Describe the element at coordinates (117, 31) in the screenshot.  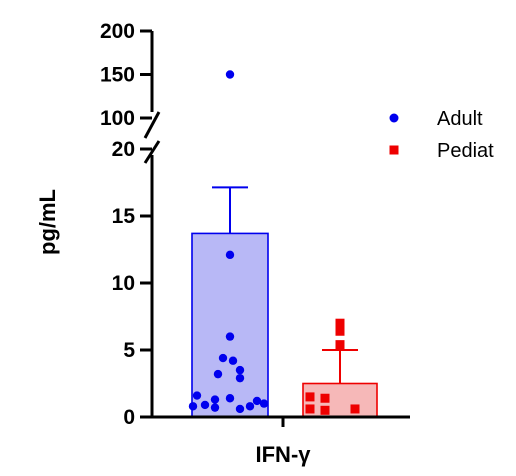
I see `y-tick-label: 200` at that location.